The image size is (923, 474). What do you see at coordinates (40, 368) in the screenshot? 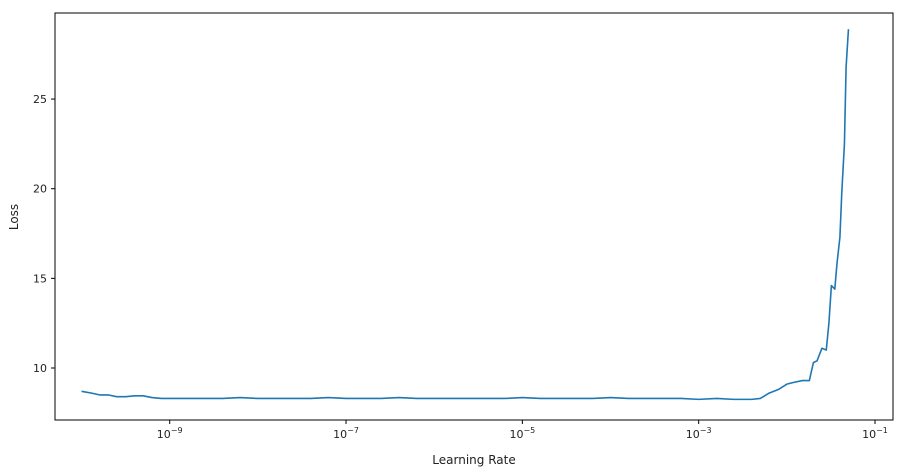
I see `y-tick-label: 10` at bounding box center [40, 368].